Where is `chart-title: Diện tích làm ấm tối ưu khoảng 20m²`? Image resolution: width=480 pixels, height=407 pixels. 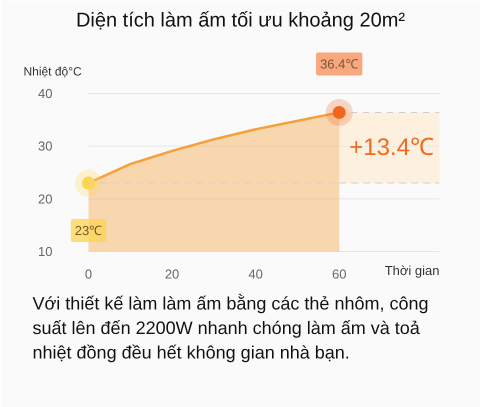 chart-title: Diện tích làm ấm tối ưu khoảng 20m² is located at coordinates (241, 21).